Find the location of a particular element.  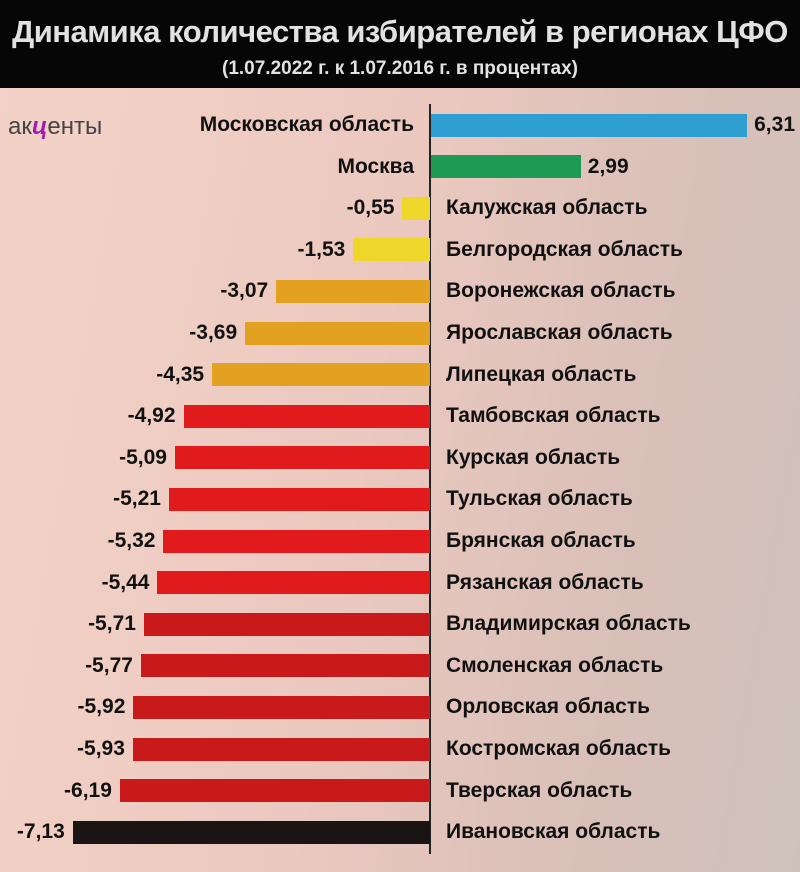

logo-mark: ц is located at coordinates (39, 126).